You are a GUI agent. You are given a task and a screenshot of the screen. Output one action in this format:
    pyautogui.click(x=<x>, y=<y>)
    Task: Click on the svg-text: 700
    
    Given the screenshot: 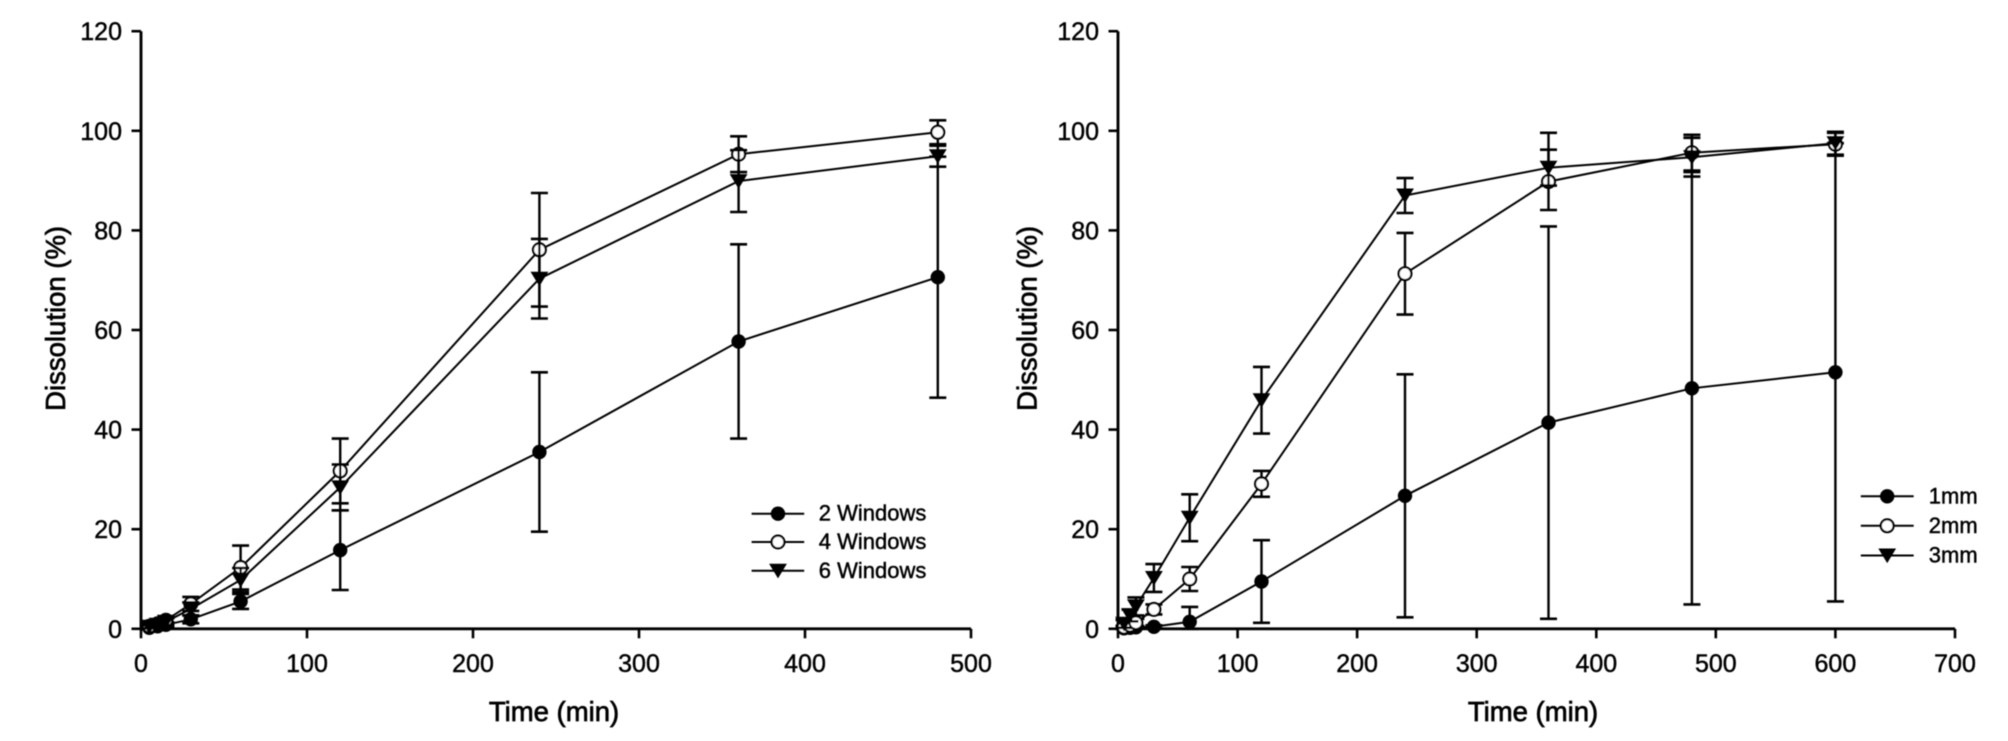 What is the action you would take?
    pyautogui.click(x=1955, y=664)
    